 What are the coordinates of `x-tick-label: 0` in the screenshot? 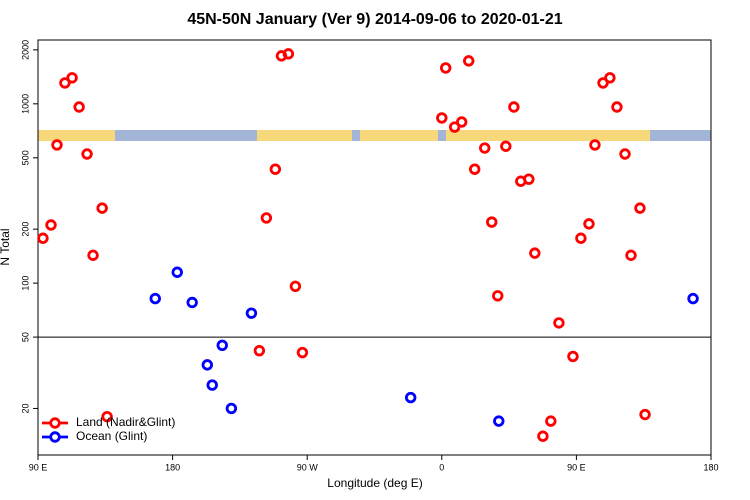 It's located at (441, 467).